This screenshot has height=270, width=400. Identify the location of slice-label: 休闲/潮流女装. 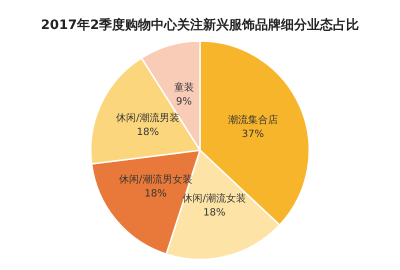
(214, 198).